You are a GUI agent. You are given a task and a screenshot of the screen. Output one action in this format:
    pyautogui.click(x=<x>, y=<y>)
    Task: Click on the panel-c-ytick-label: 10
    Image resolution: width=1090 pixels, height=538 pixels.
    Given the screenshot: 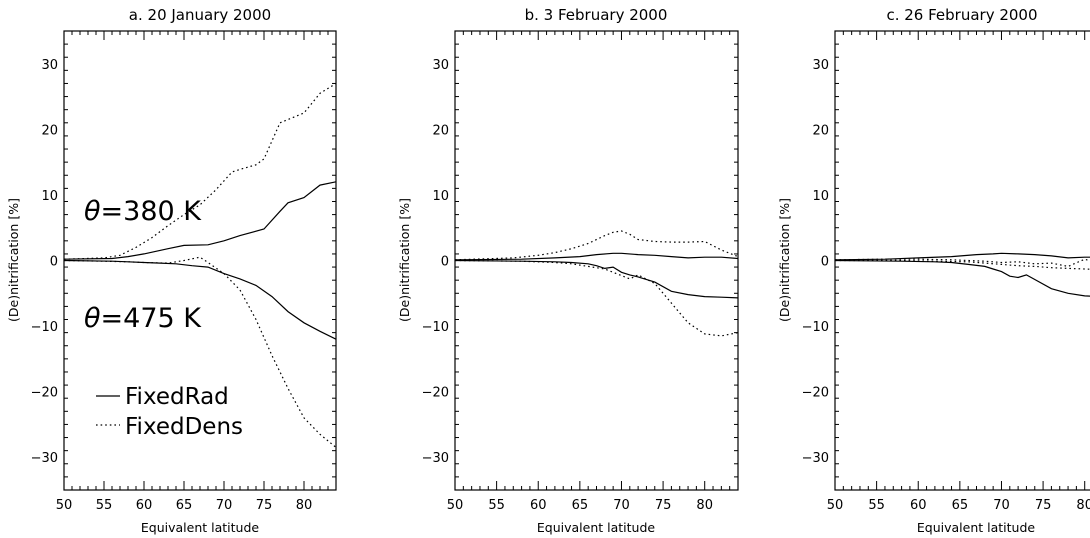 What is the action you would take?
    pyautogui.click(x=820, y=196)
    